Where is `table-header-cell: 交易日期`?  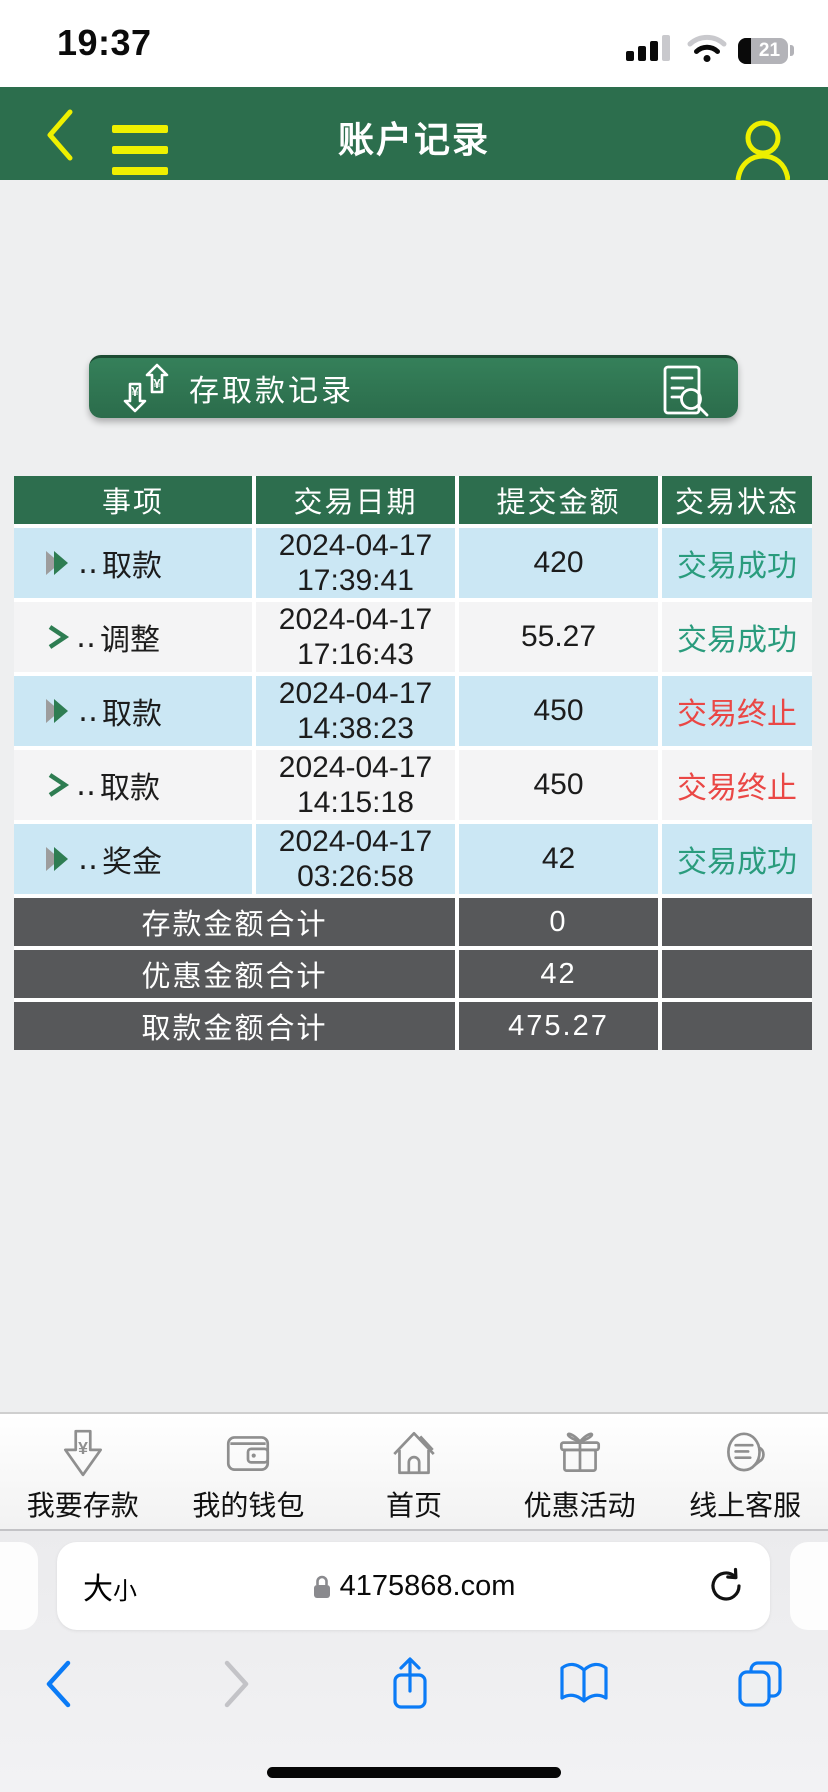
table-header-cell: 交易日期 is located at coordinates (355, 500).